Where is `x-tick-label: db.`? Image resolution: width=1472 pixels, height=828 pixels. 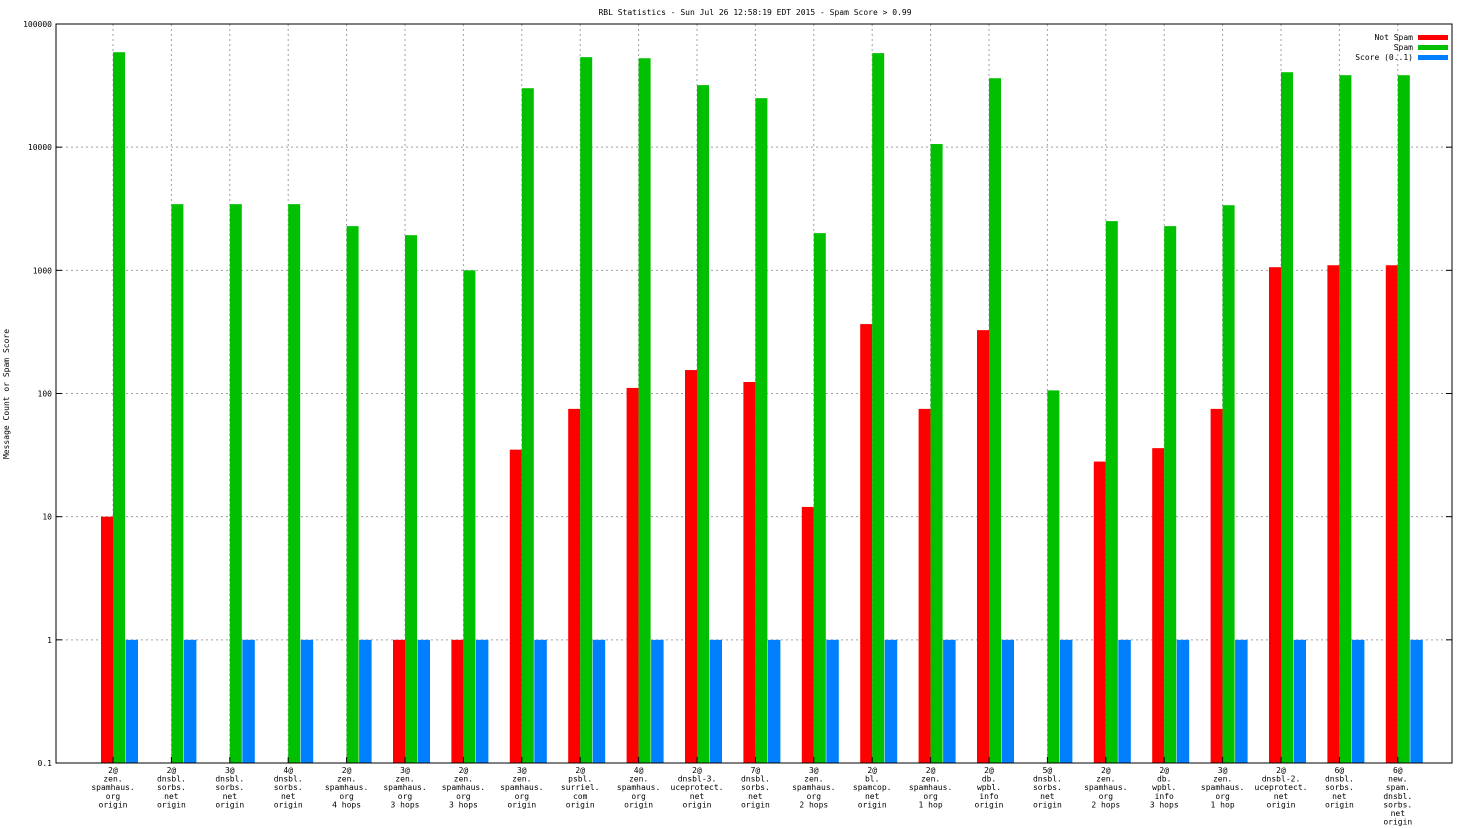
x-tick-label: db. is located at coordinates (989, 779).